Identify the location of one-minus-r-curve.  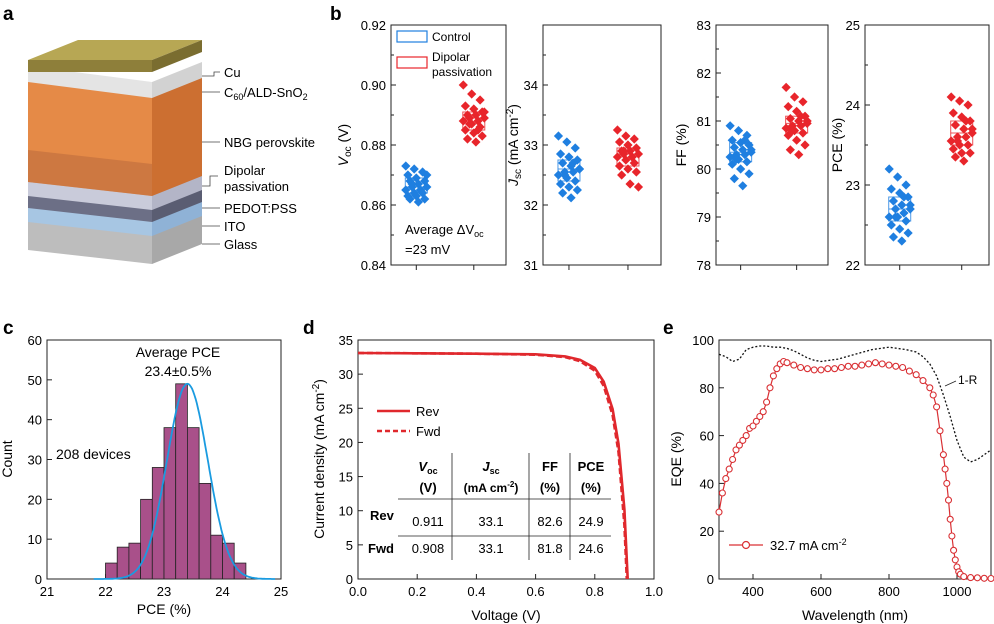
(855, 404).